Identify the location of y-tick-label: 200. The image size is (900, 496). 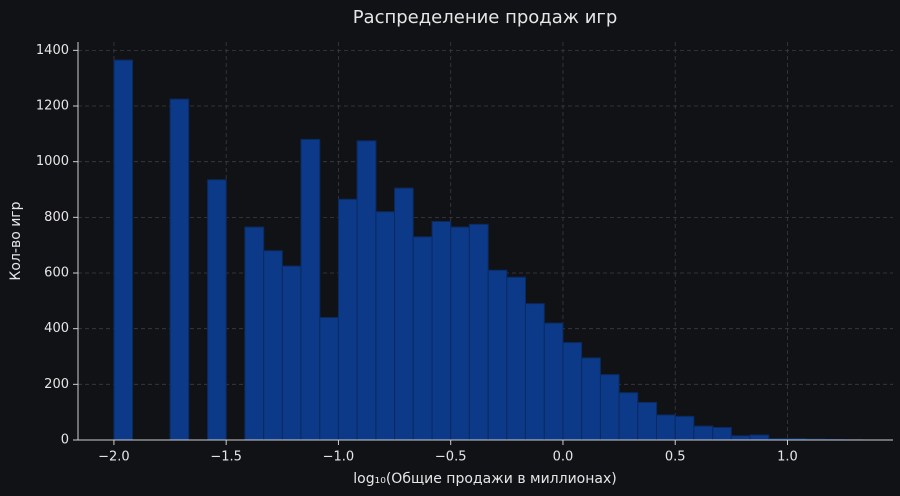
(56, 384).